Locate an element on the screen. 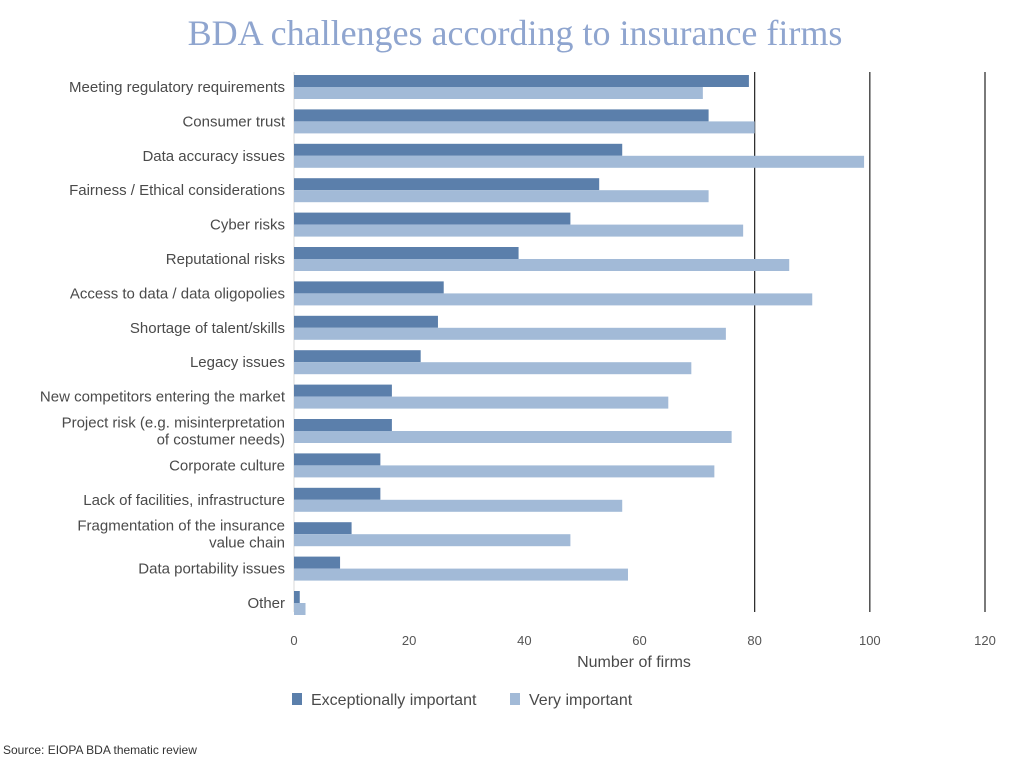  category-label: Corporate culture is located at coordinates (227, 465).